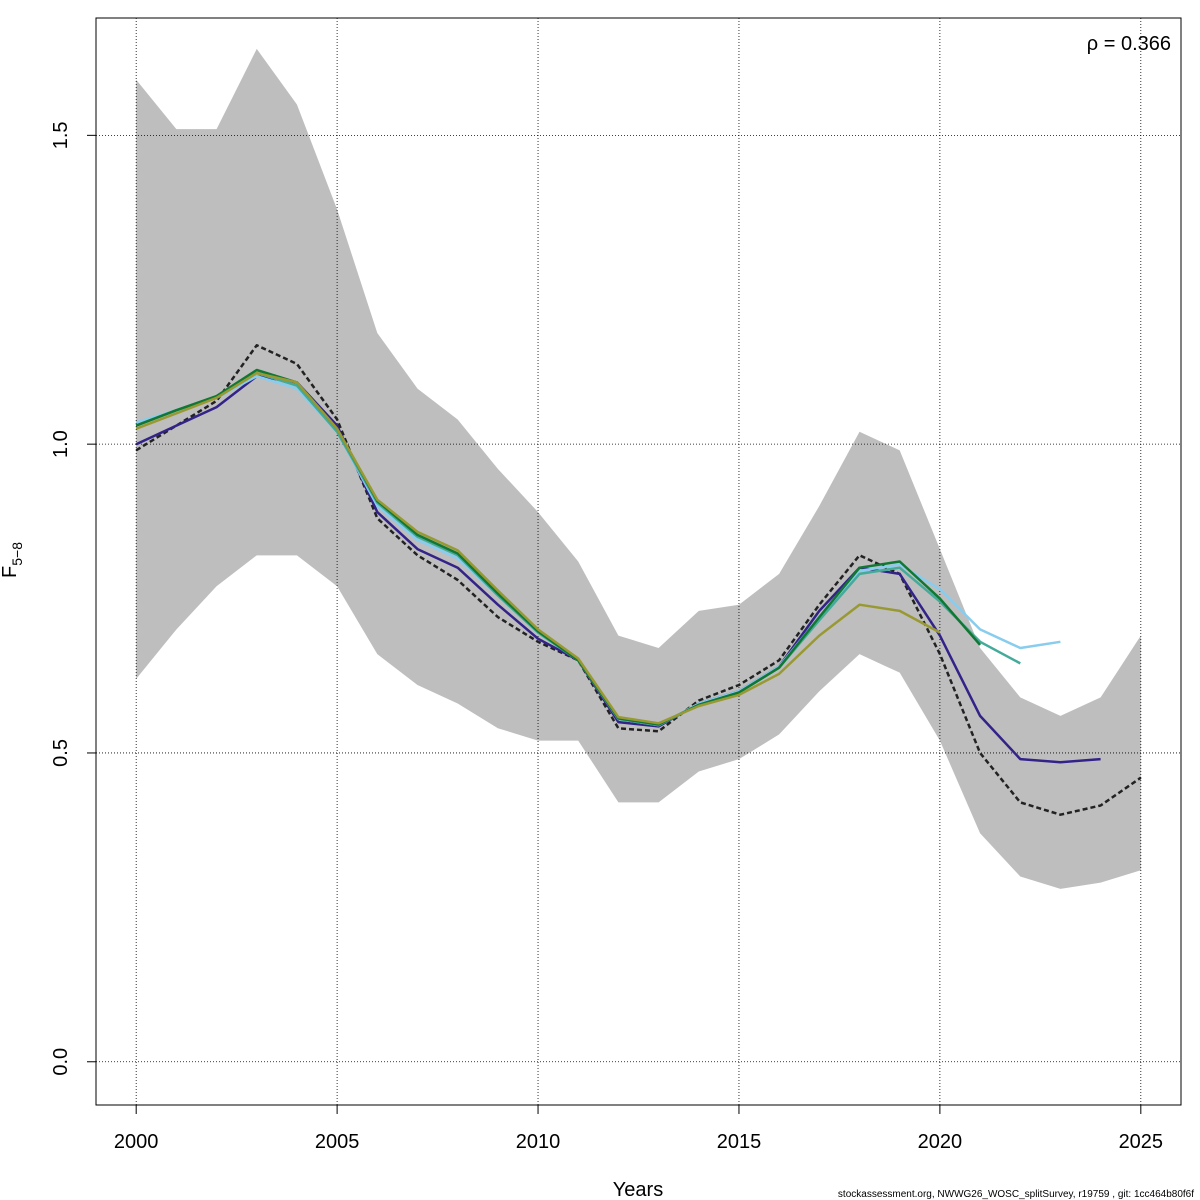 This screenshot has height=1200, width=1200. What do you see at coordinates (17, 554) in the screenshot?
I see `y-axis-title-subscript: 5−8` at bounding box center [17, 554].